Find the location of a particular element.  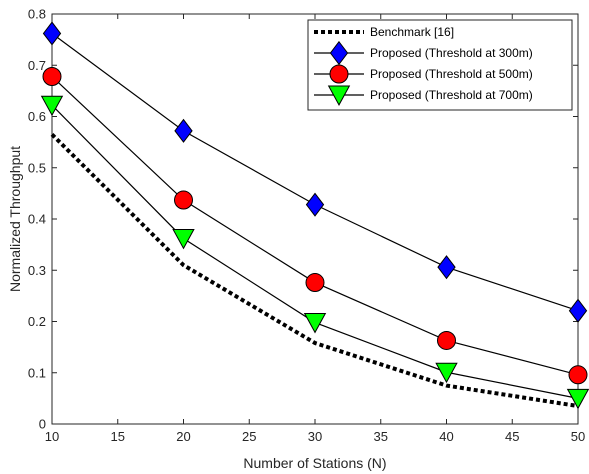

y-tick-label: 0.8 is located at coordinates (37, 14).